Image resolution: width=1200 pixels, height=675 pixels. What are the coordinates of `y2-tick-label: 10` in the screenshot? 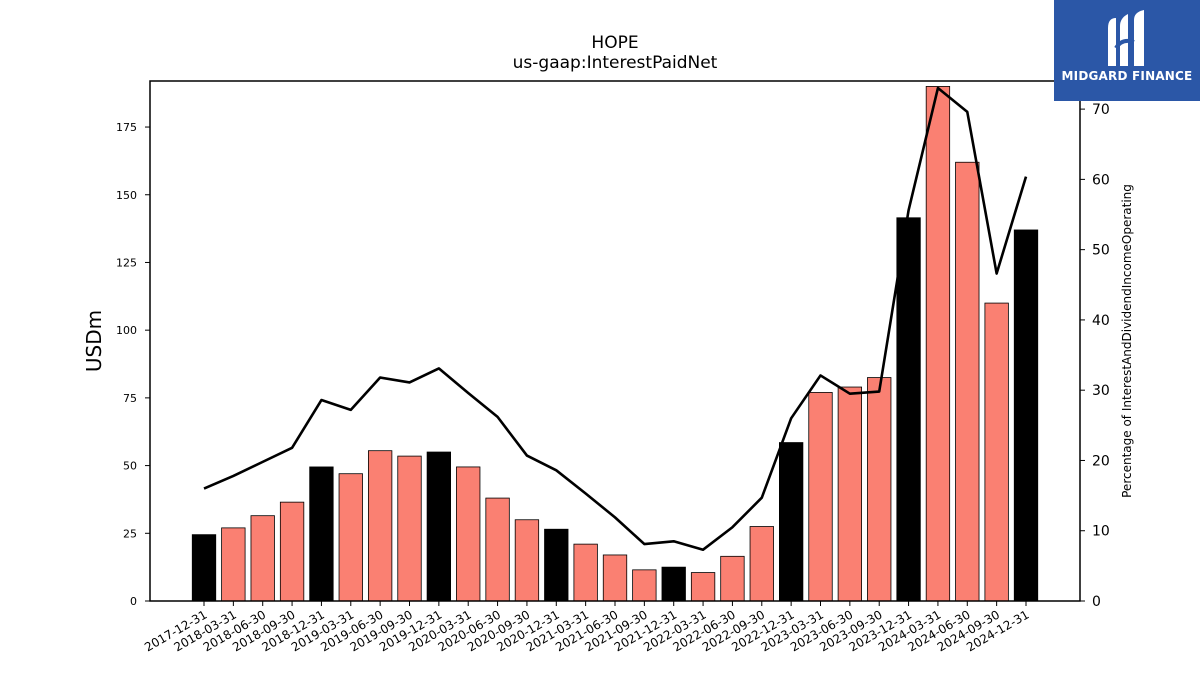 It's located at (1101, 532).